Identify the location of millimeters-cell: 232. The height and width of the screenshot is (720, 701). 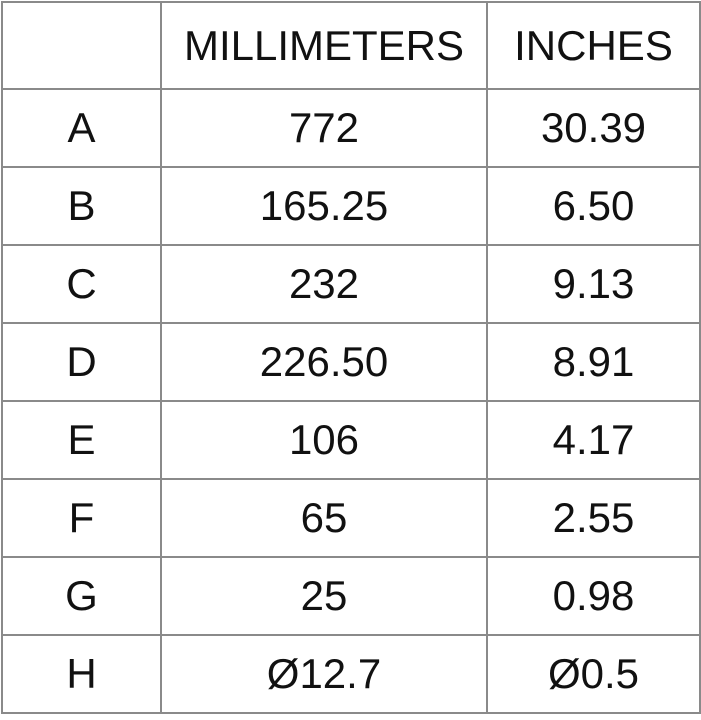
(324, 284).